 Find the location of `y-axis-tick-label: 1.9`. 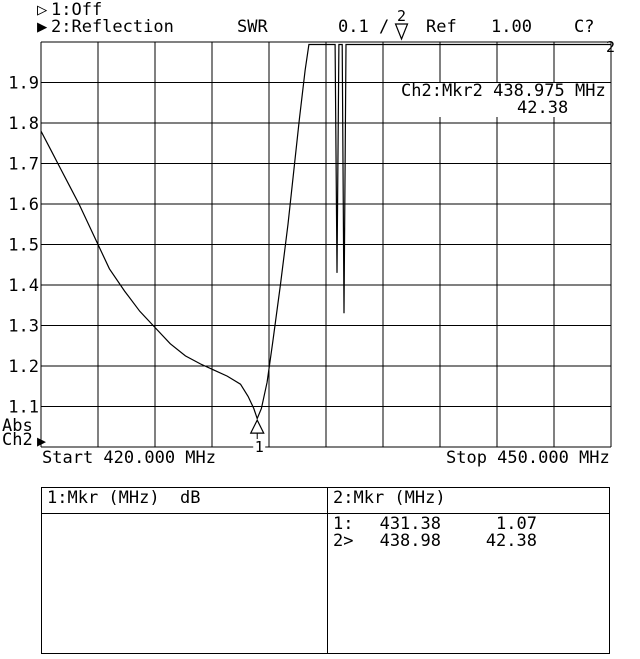

y-axis-tick-label: 1.9 is located at coordinates (23, 84).